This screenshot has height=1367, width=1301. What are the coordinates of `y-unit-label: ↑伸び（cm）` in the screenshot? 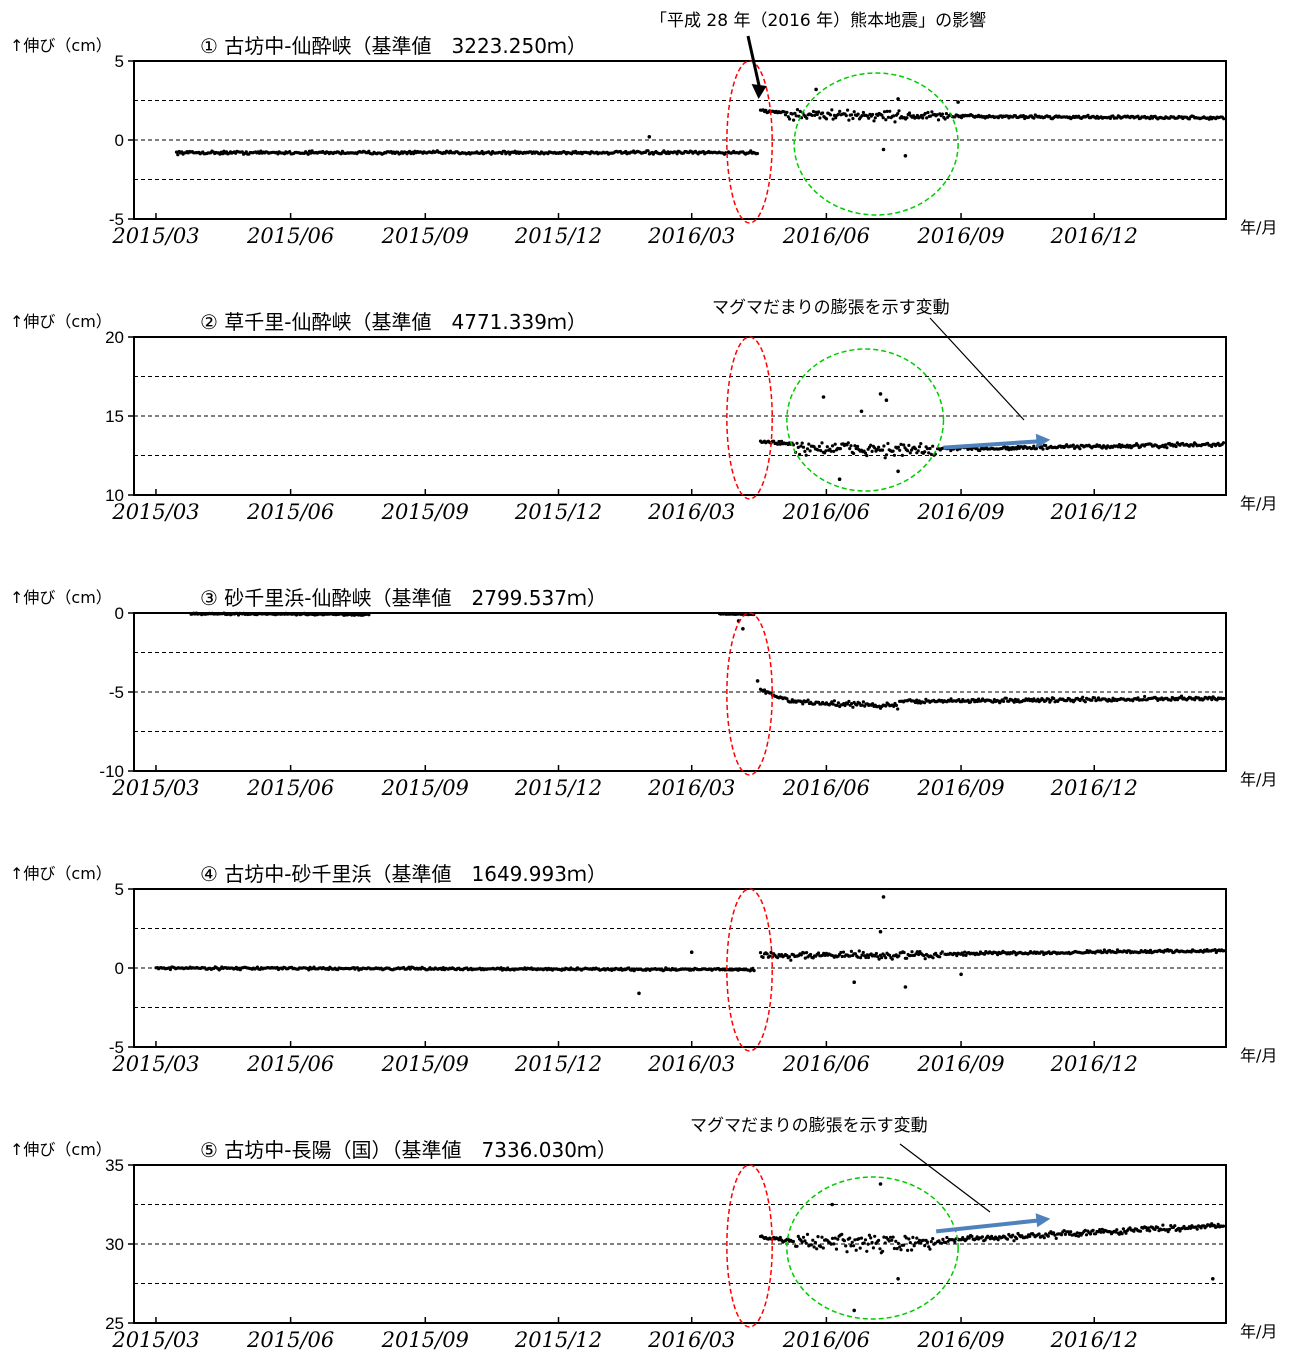 It's located at (61, 1149).